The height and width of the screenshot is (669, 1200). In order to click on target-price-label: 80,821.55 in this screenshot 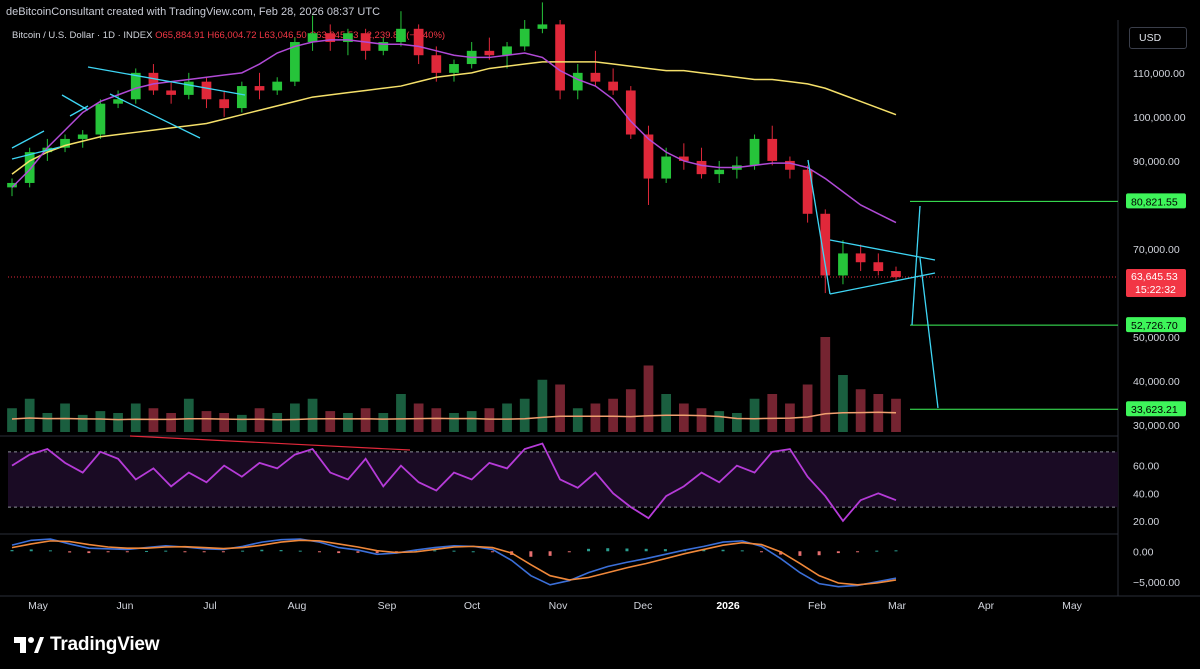, I will do `click(1154, 202)`.